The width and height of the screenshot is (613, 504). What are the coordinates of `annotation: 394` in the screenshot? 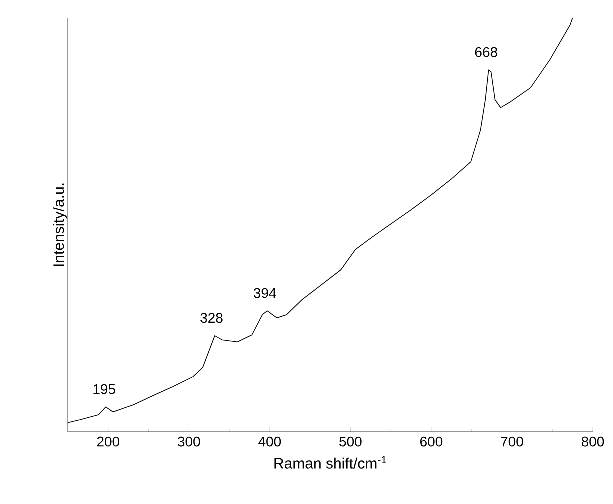 It's located at (265, 293).